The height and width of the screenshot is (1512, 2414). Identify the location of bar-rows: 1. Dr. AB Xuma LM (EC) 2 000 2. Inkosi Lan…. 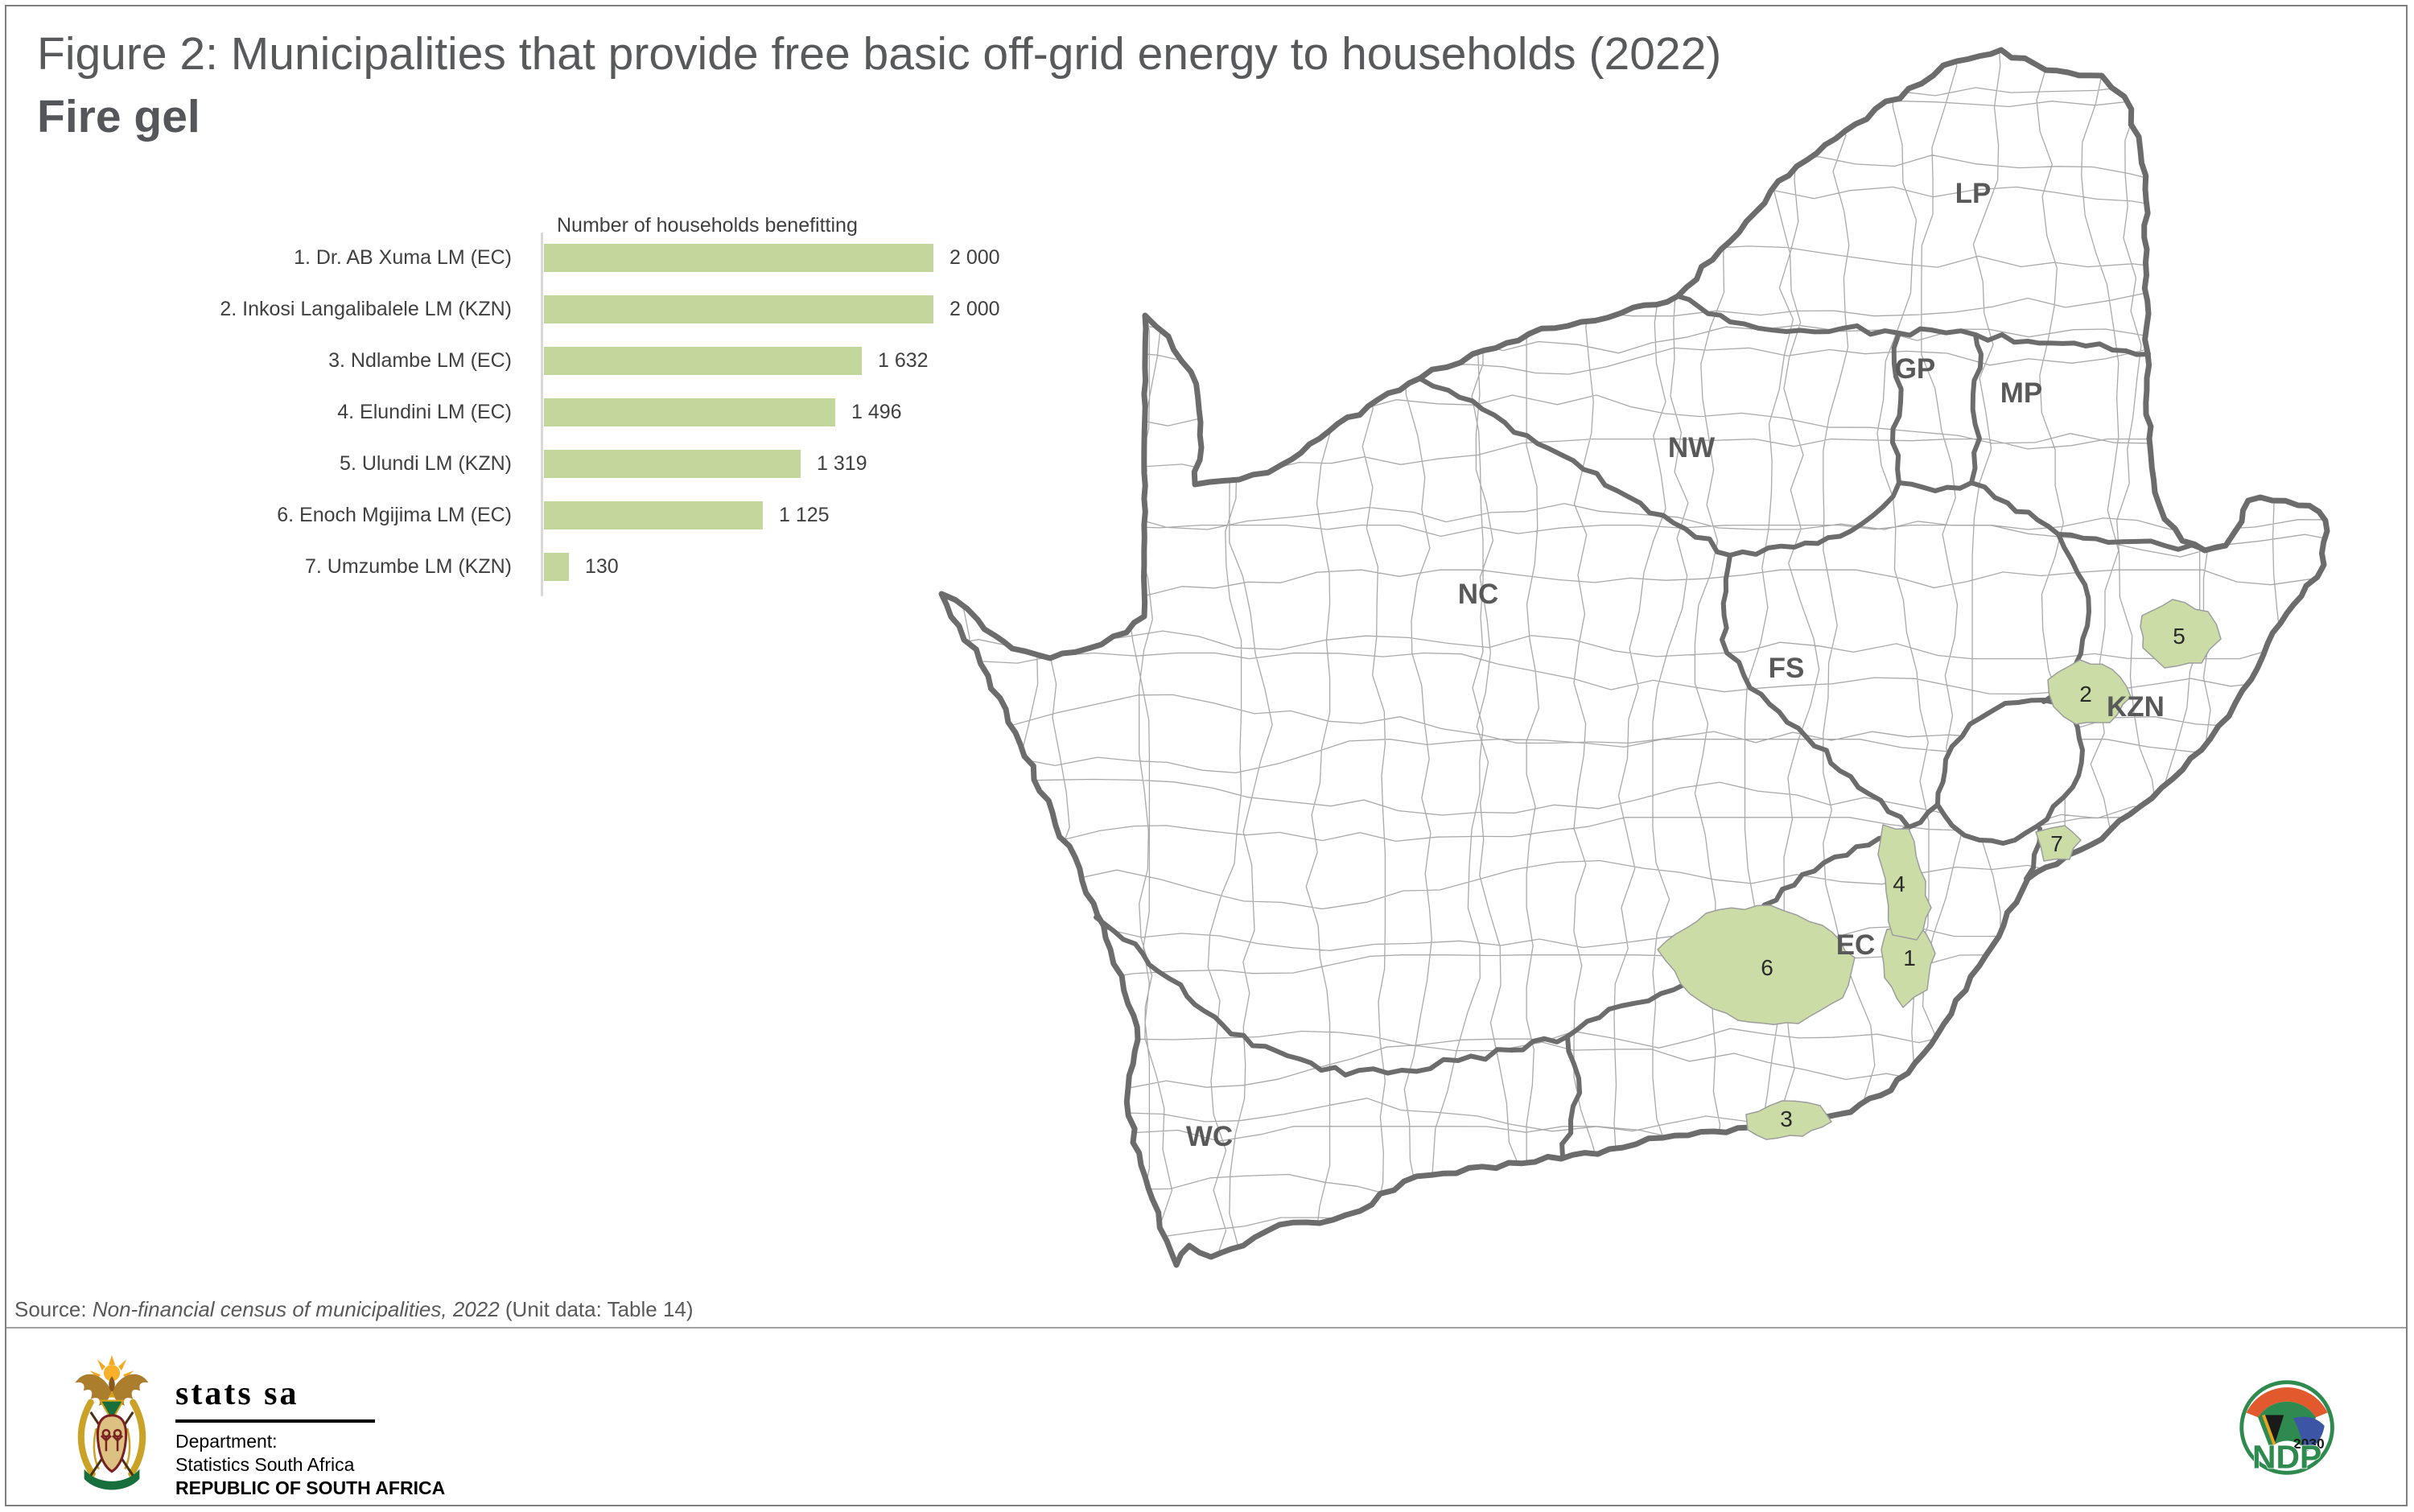
(500, 412).